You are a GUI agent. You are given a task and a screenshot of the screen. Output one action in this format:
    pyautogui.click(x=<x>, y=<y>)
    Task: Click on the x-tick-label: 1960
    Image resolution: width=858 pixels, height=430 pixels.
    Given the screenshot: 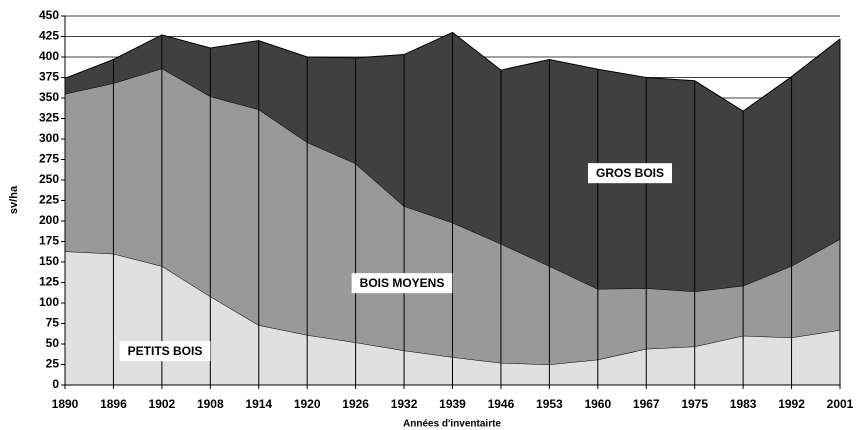 What is the action you would take?
    pyautogui.click(x=597, y=404)
    